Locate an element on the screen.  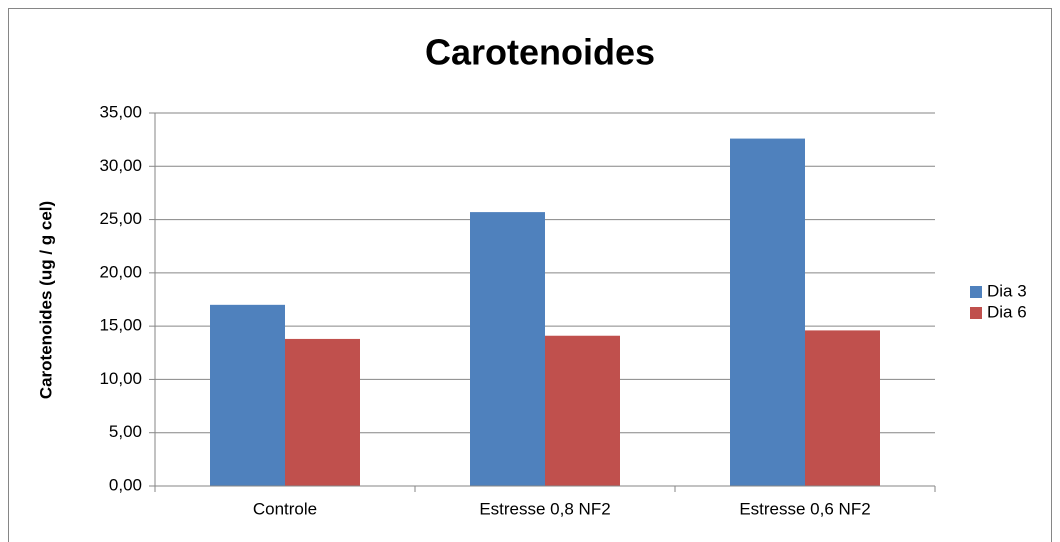
y-tick-label: 15,00 is located at coordinates (120, 325).